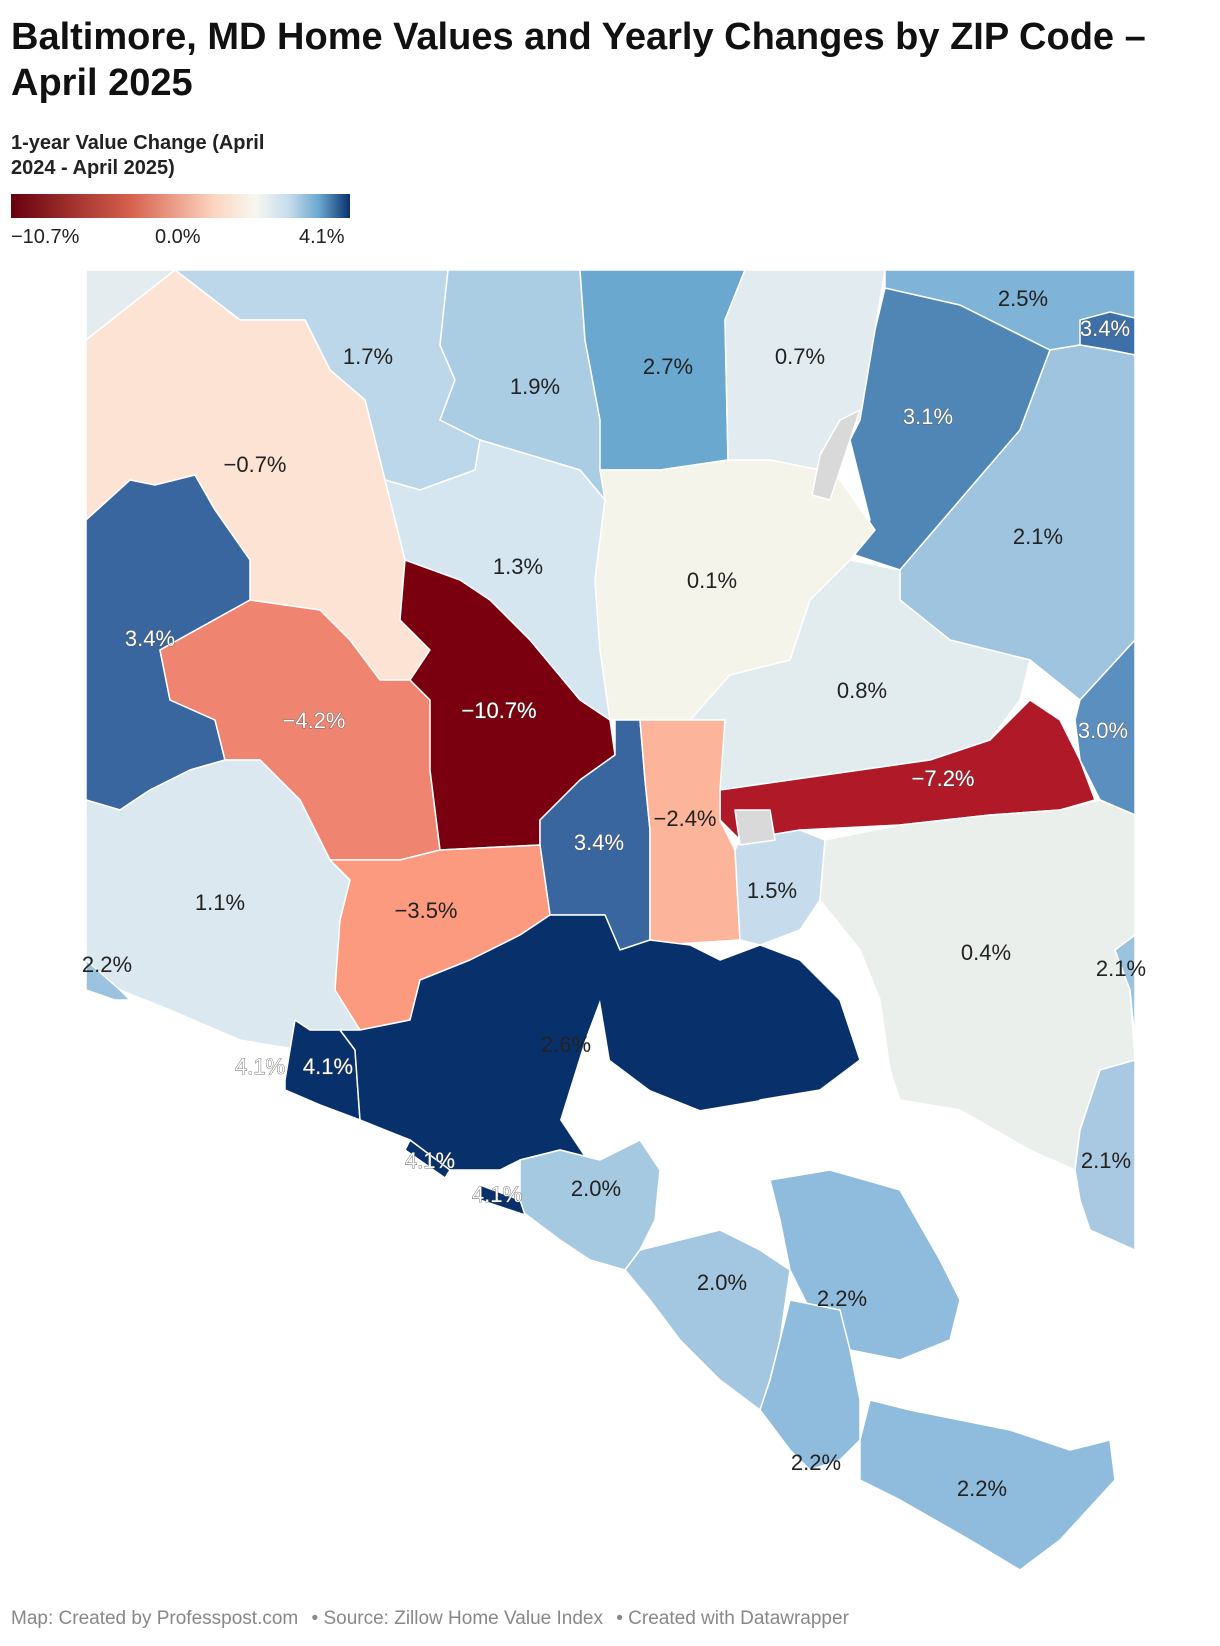 This screenshot has height=1646, width=1220. What do you see at coordinates (928, 416) in the screenshot?
I see `label-north-east: 3.1%` at bounding box center [928, 416].